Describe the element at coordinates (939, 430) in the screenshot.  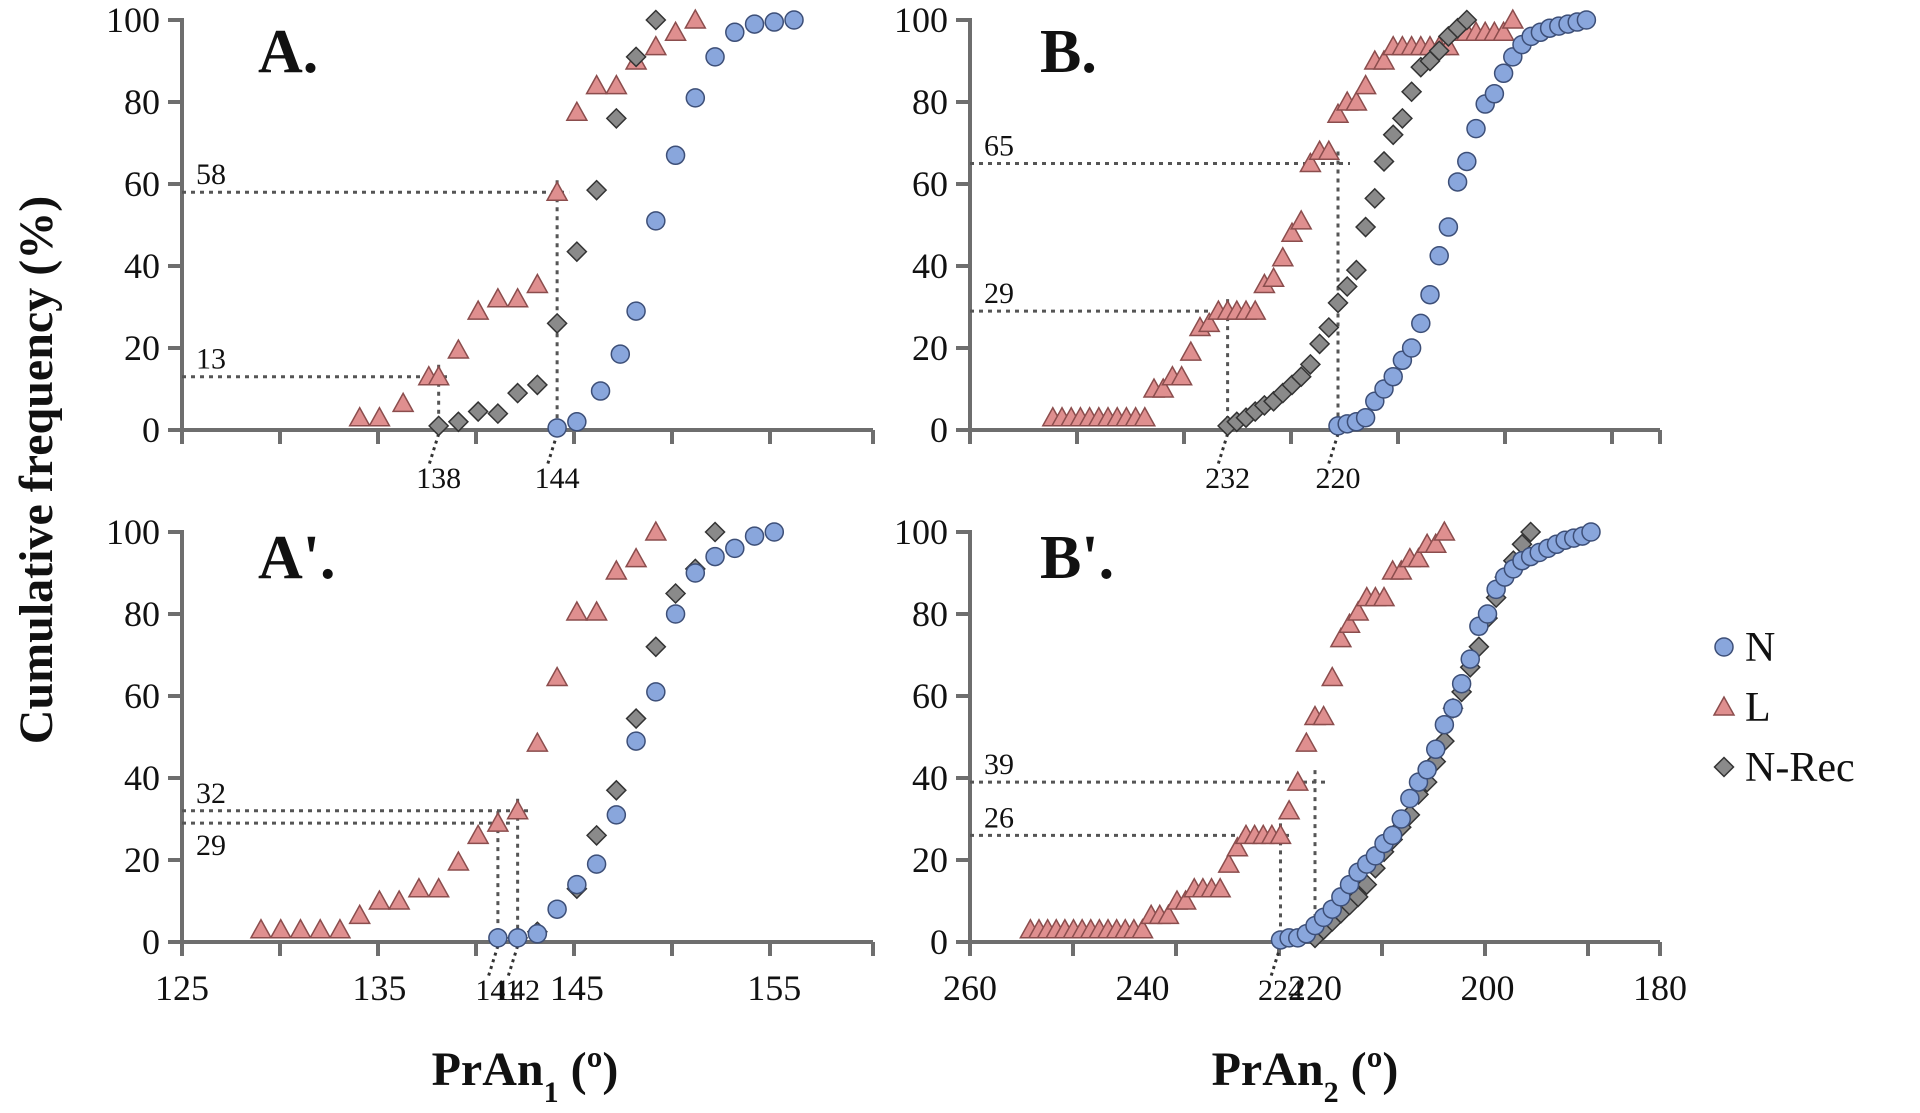
I see `y-tick-label: 0` at that location.